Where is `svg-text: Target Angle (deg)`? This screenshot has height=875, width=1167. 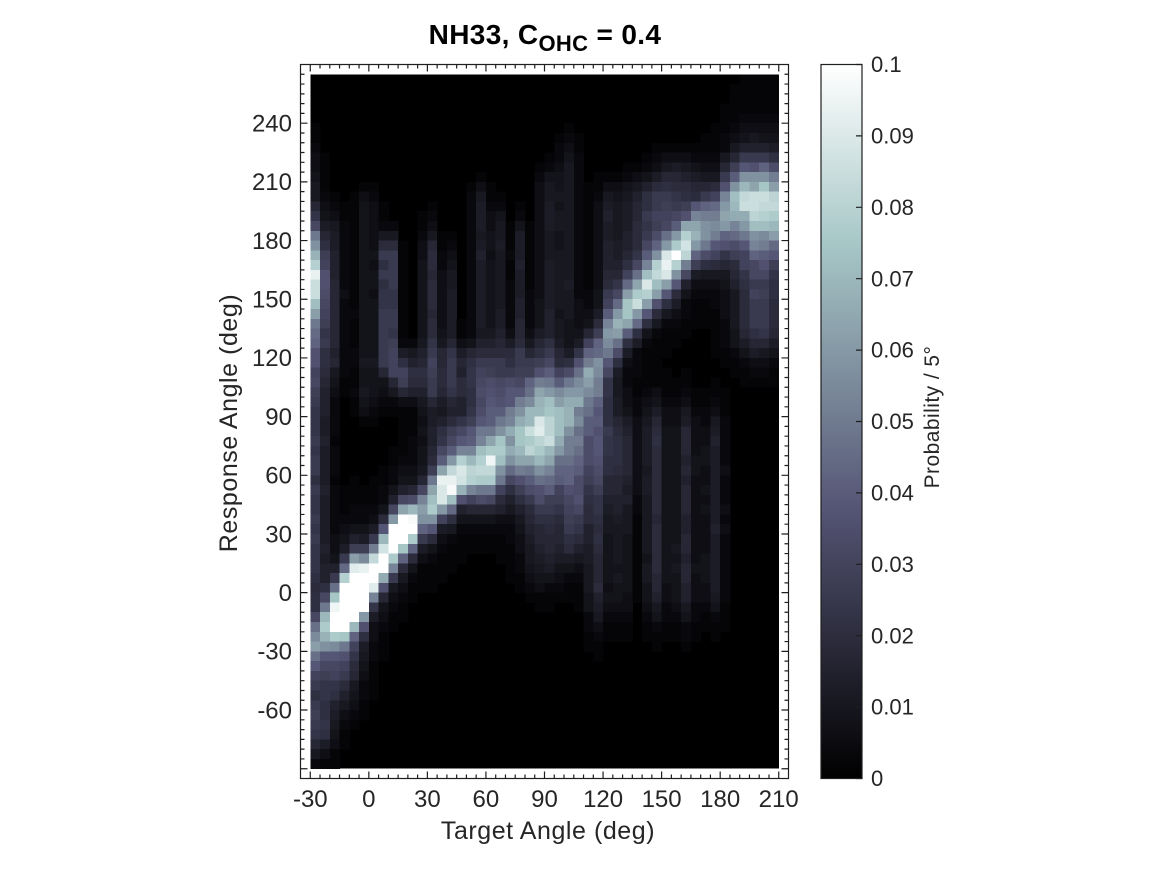
svg-text: Target Angle (deg) is located at coordinates (548, 831).